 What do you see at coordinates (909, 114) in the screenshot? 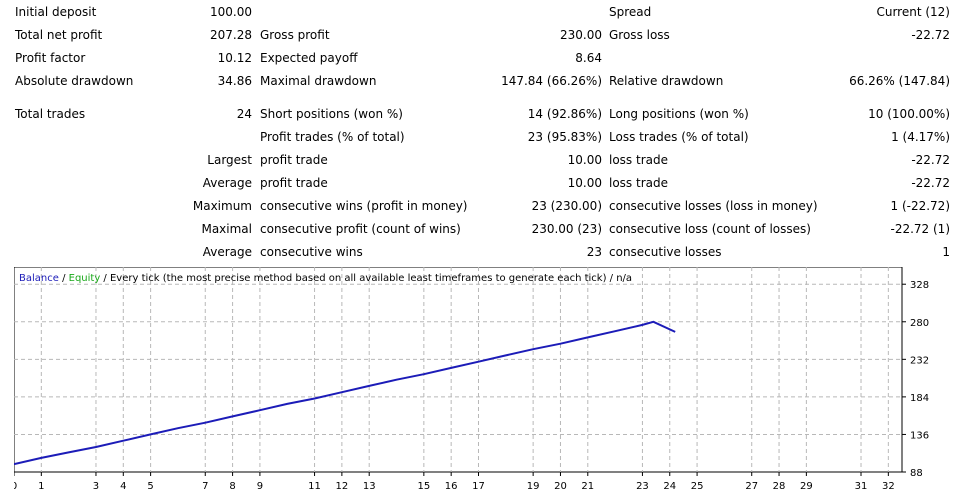
I see `long-positions-value: 10 (100.00%)` at bounding box center [909, 114].